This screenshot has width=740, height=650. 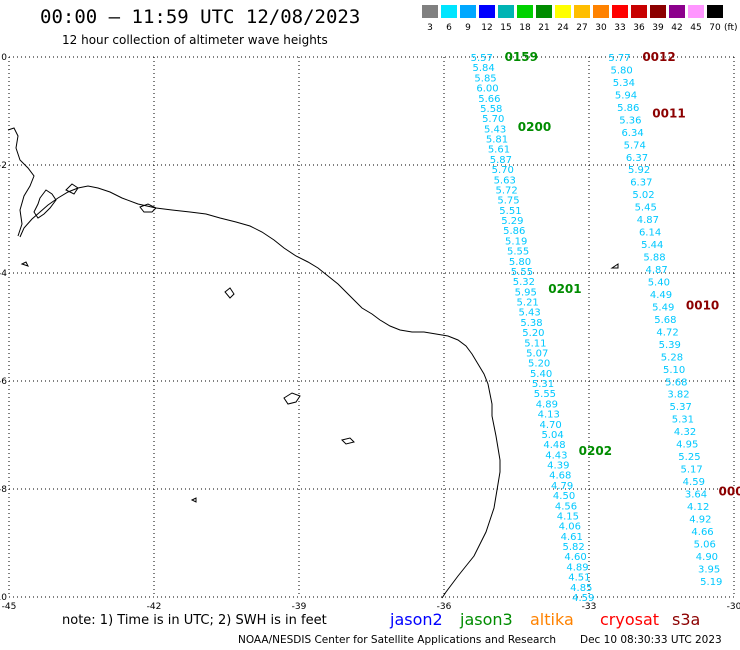 What do you see at coordinates (566, 506) in the screenshot?
I see `swh-value: 4.56` at bounding box center [566, 506].